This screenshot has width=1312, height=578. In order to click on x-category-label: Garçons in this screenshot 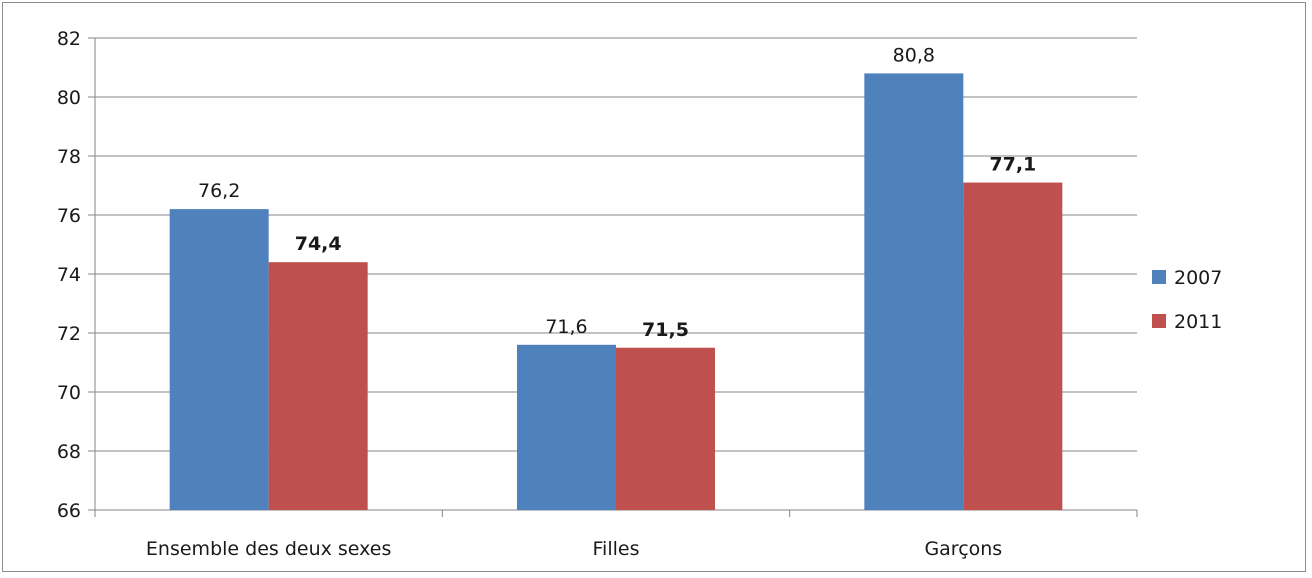, I will do `click(963, 549)`.